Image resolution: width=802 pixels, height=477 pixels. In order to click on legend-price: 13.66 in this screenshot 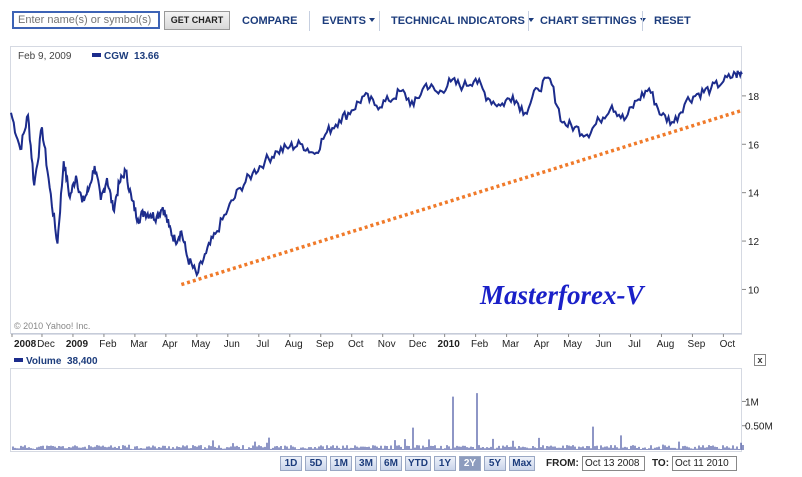, I will do `click(147, 56)`.